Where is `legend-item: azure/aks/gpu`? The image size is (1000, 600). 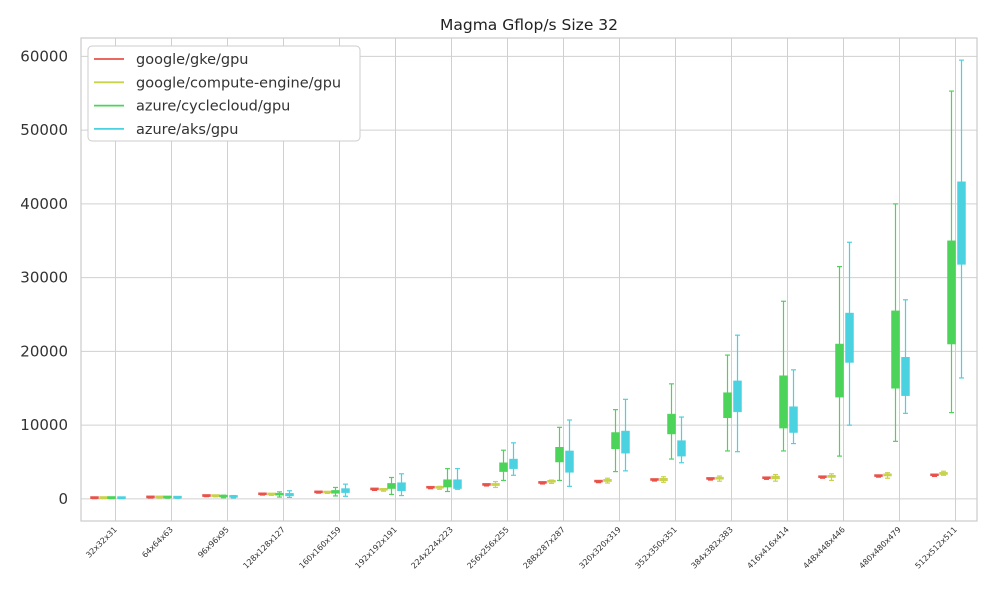
legend-item: azure/aks/gpu is located at coordinates (166, 130).